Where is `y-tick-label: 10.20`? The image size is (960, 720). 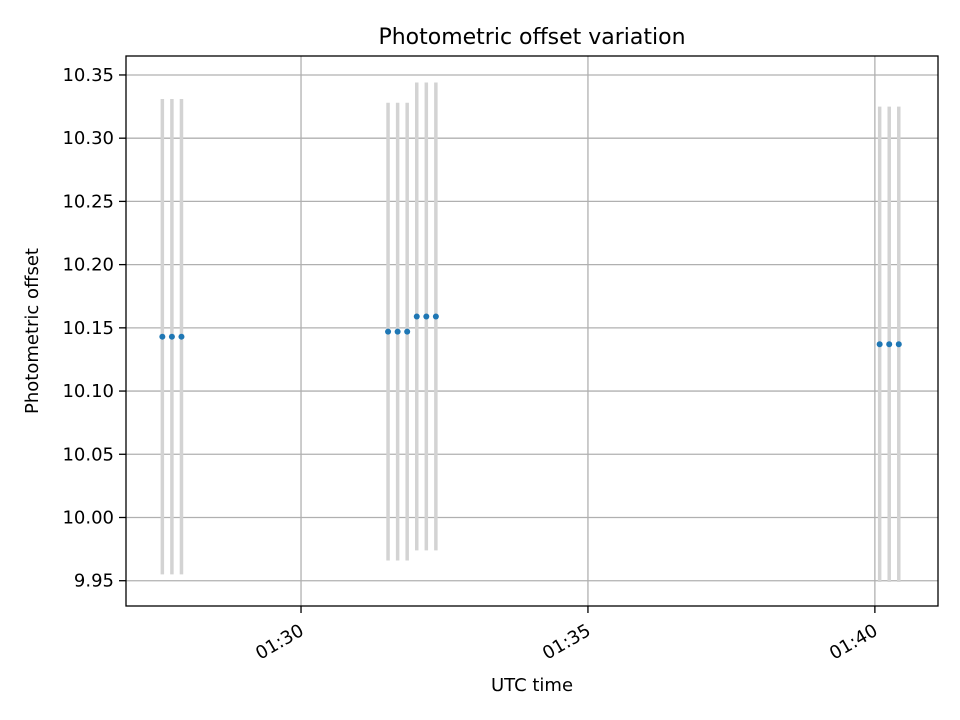 y-tick-label: 10.20 is located at coordinates (88, 265).